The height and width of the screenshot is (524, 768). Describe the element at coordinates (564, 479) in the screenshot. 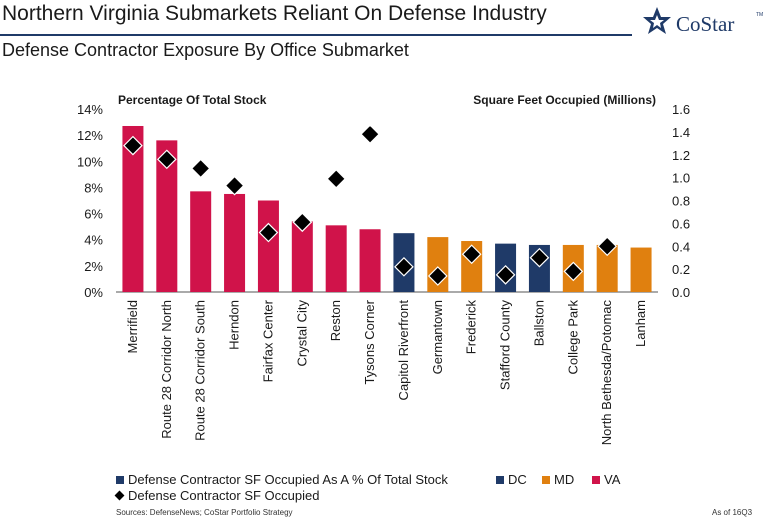

I see `legend-md-label: MD` at that location.